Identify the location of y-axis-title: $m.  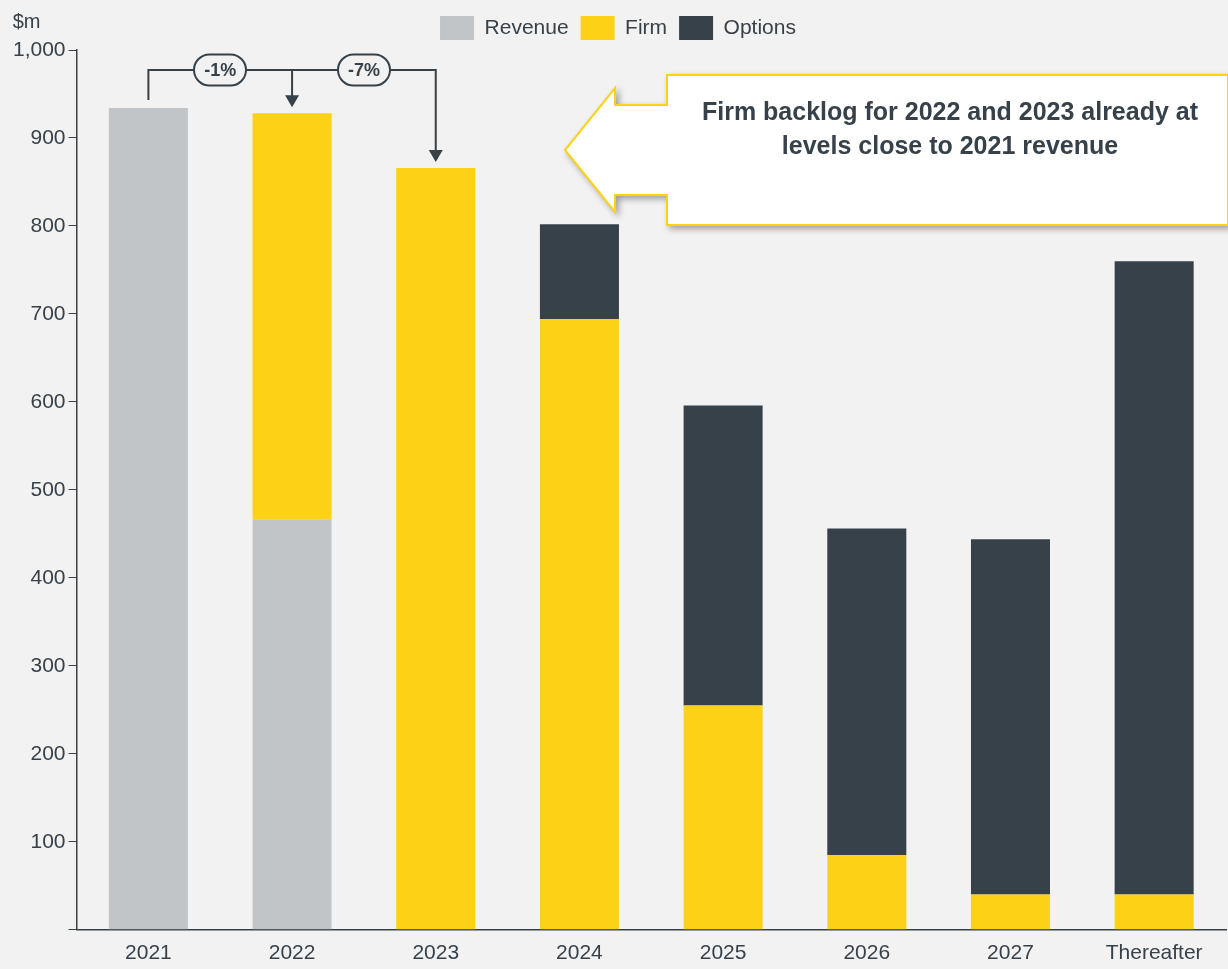
(26, 20).